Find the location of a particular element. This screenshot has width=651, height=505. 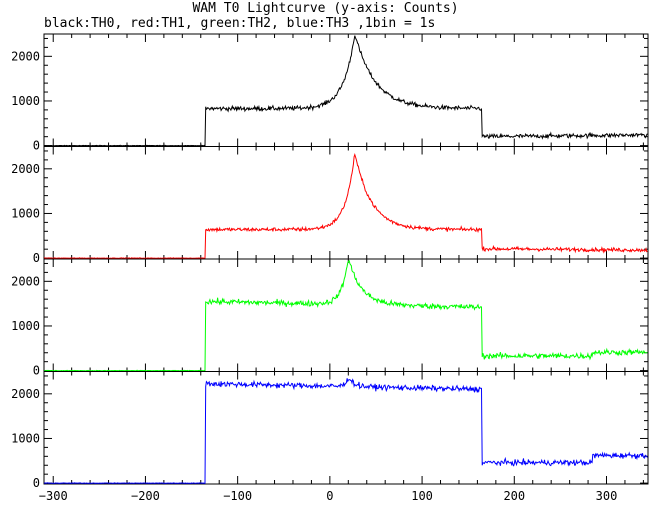

y-tick-label-TH3: 1000 is located at coordinates (25, 438).